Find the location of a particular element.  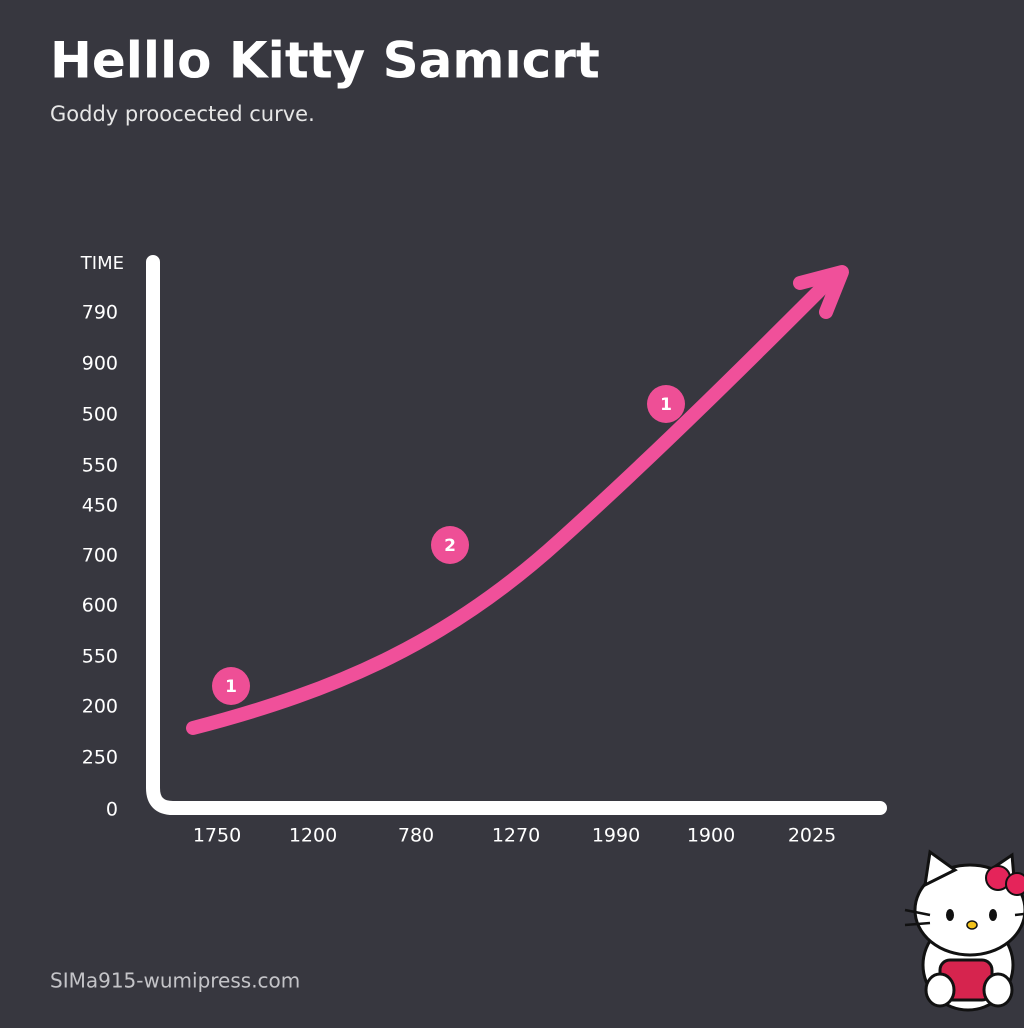

y-tick-label: 700 is located at coordinates (100, 556).